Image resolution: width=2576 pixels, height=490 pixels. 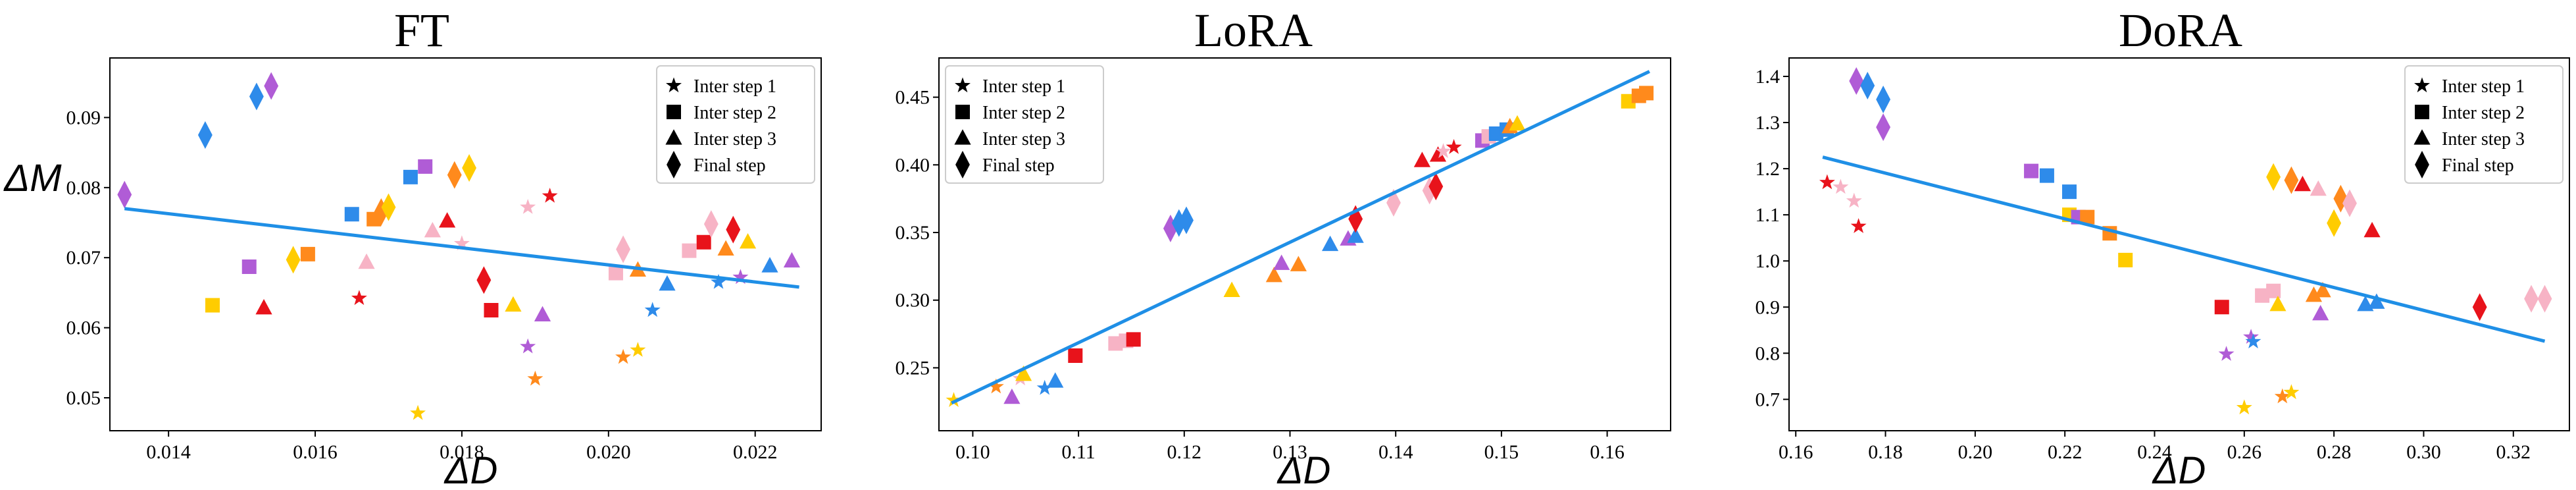 I want to click on x-tick-label: 0.14, so click(x=1395, y=452).